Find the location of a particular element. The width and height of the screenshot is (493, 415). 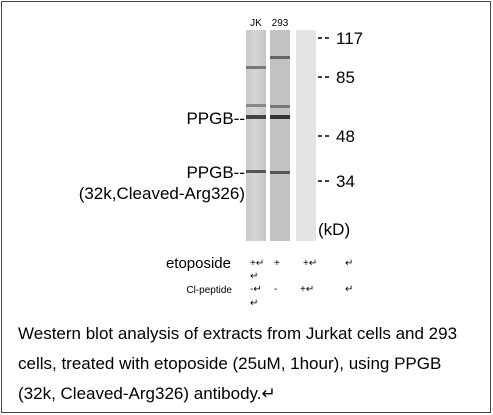

lane-label: 293 is located at coordinates (280, 23).